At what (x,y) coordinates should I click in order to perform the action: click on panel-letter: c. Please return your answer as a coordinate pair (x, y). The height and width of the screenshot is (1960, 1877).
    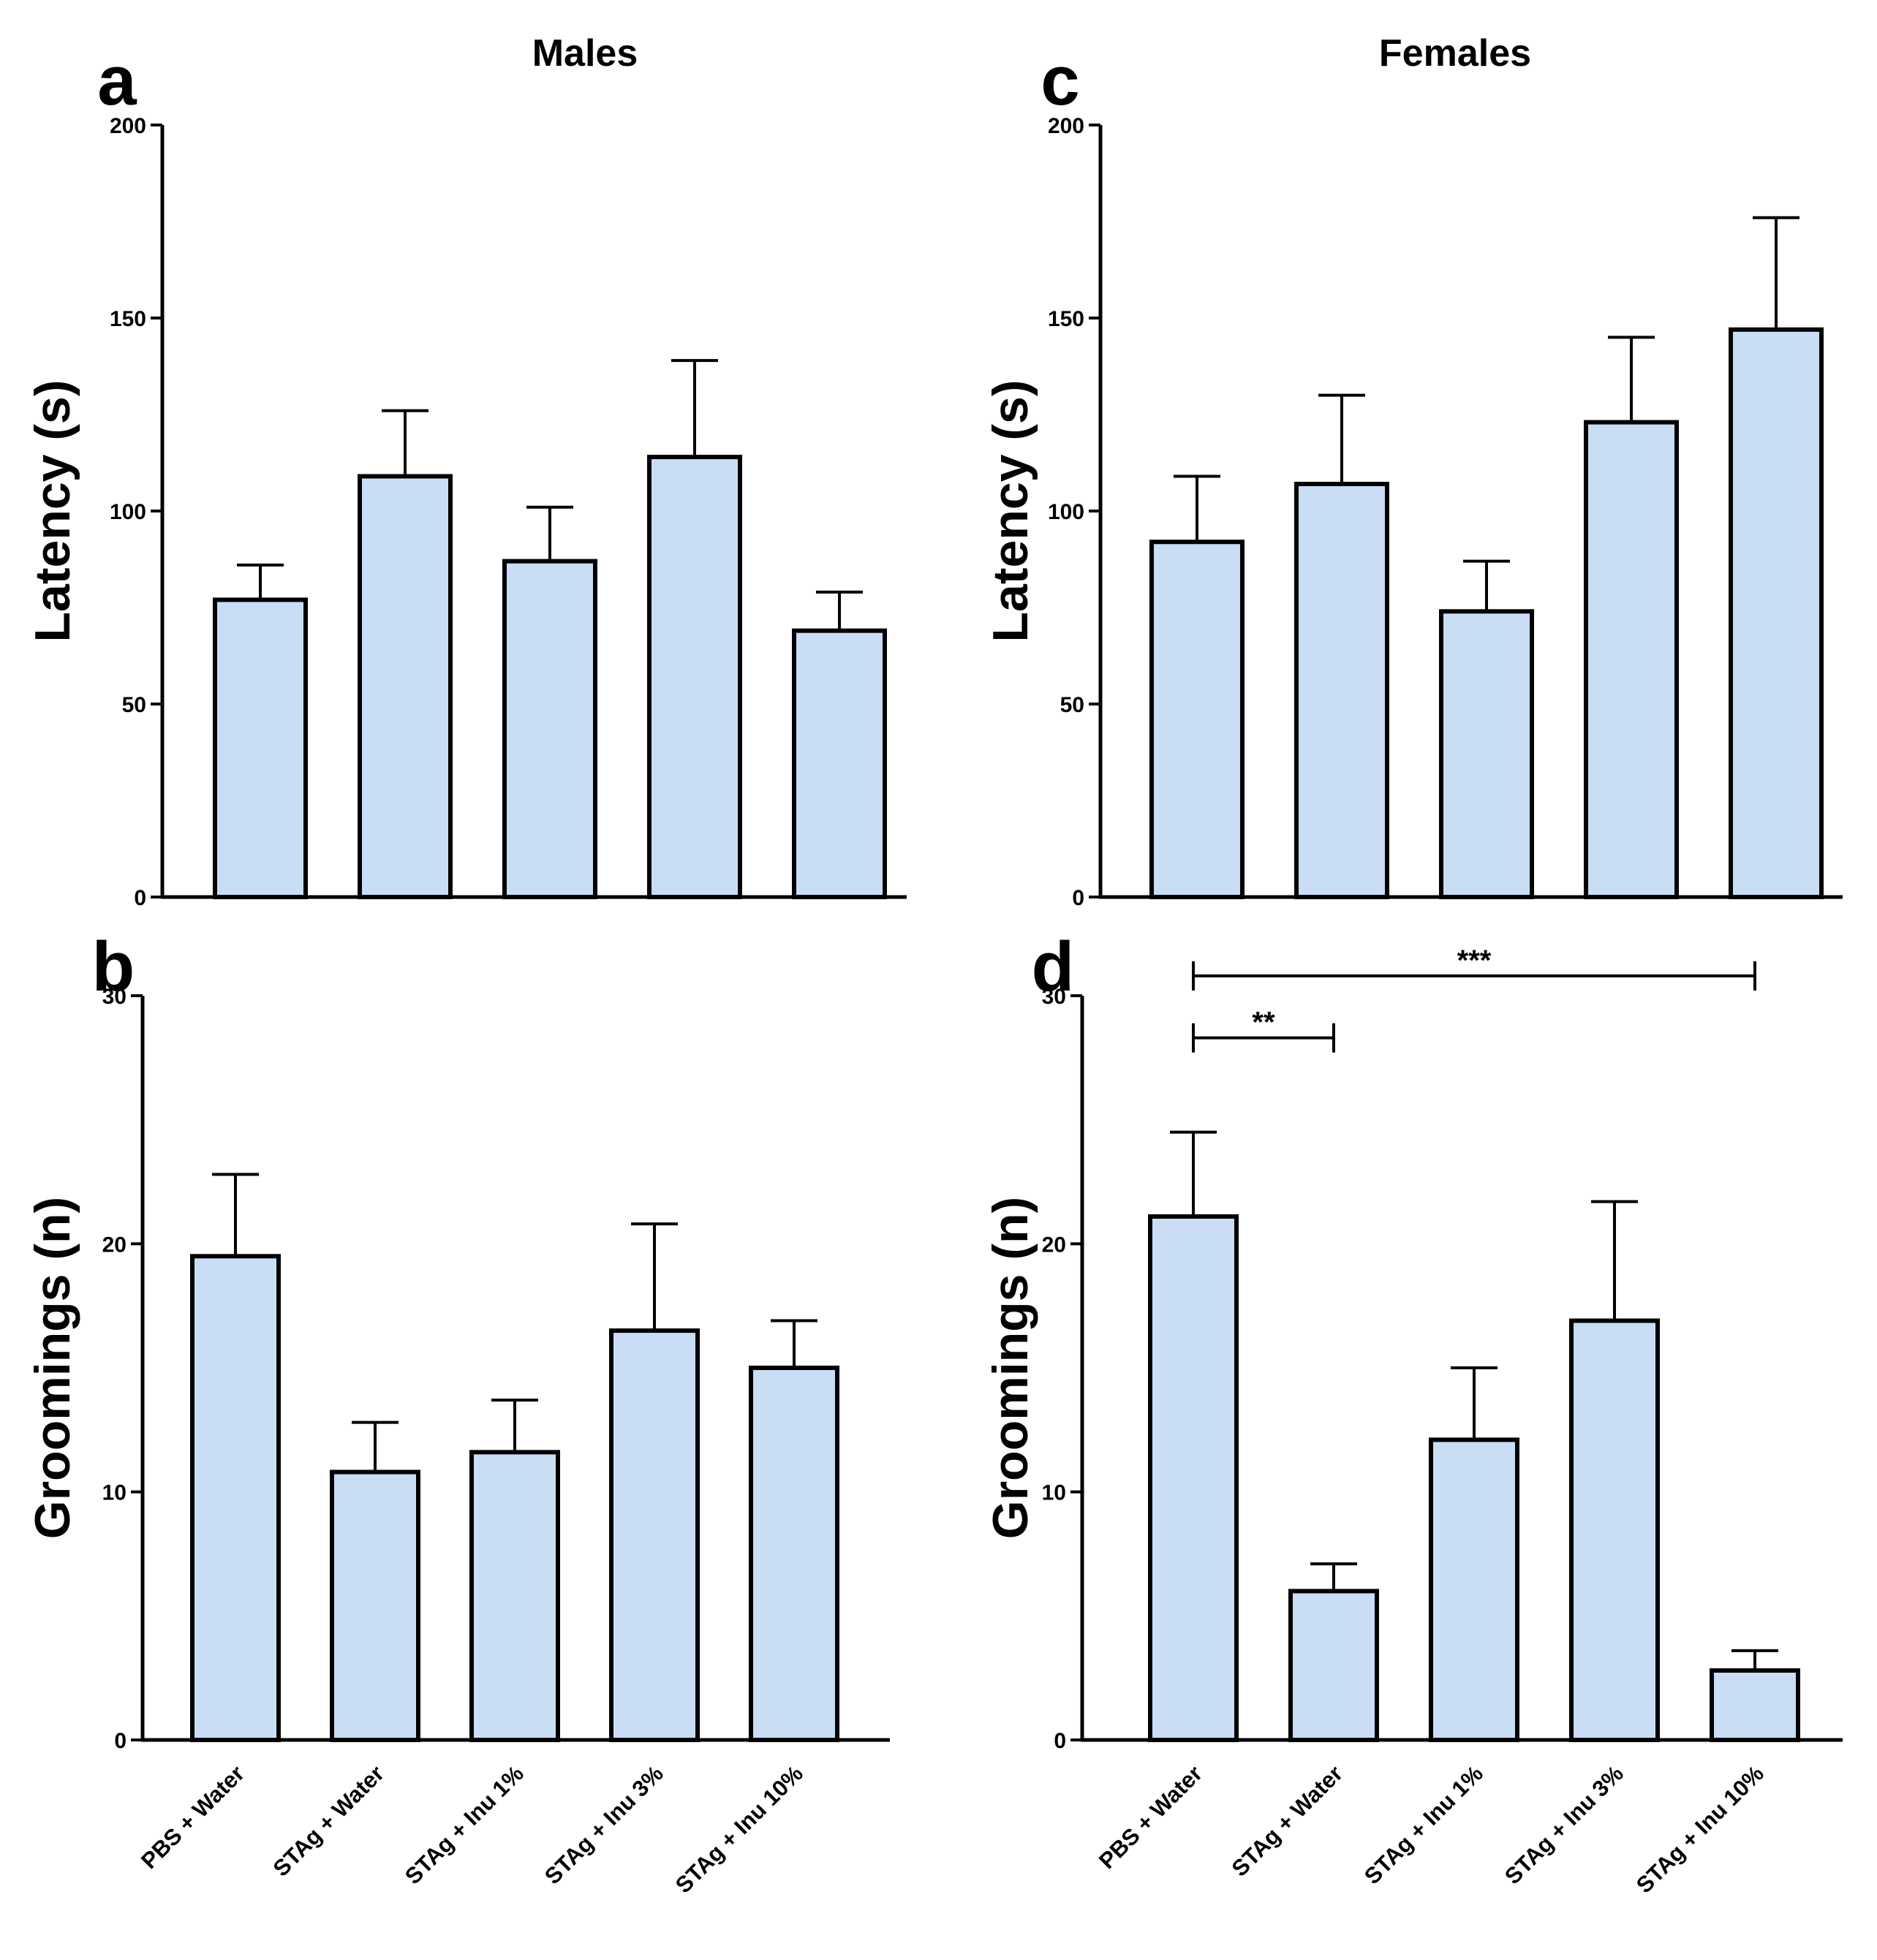
    Looking at the image, I should click on (1060, 81).